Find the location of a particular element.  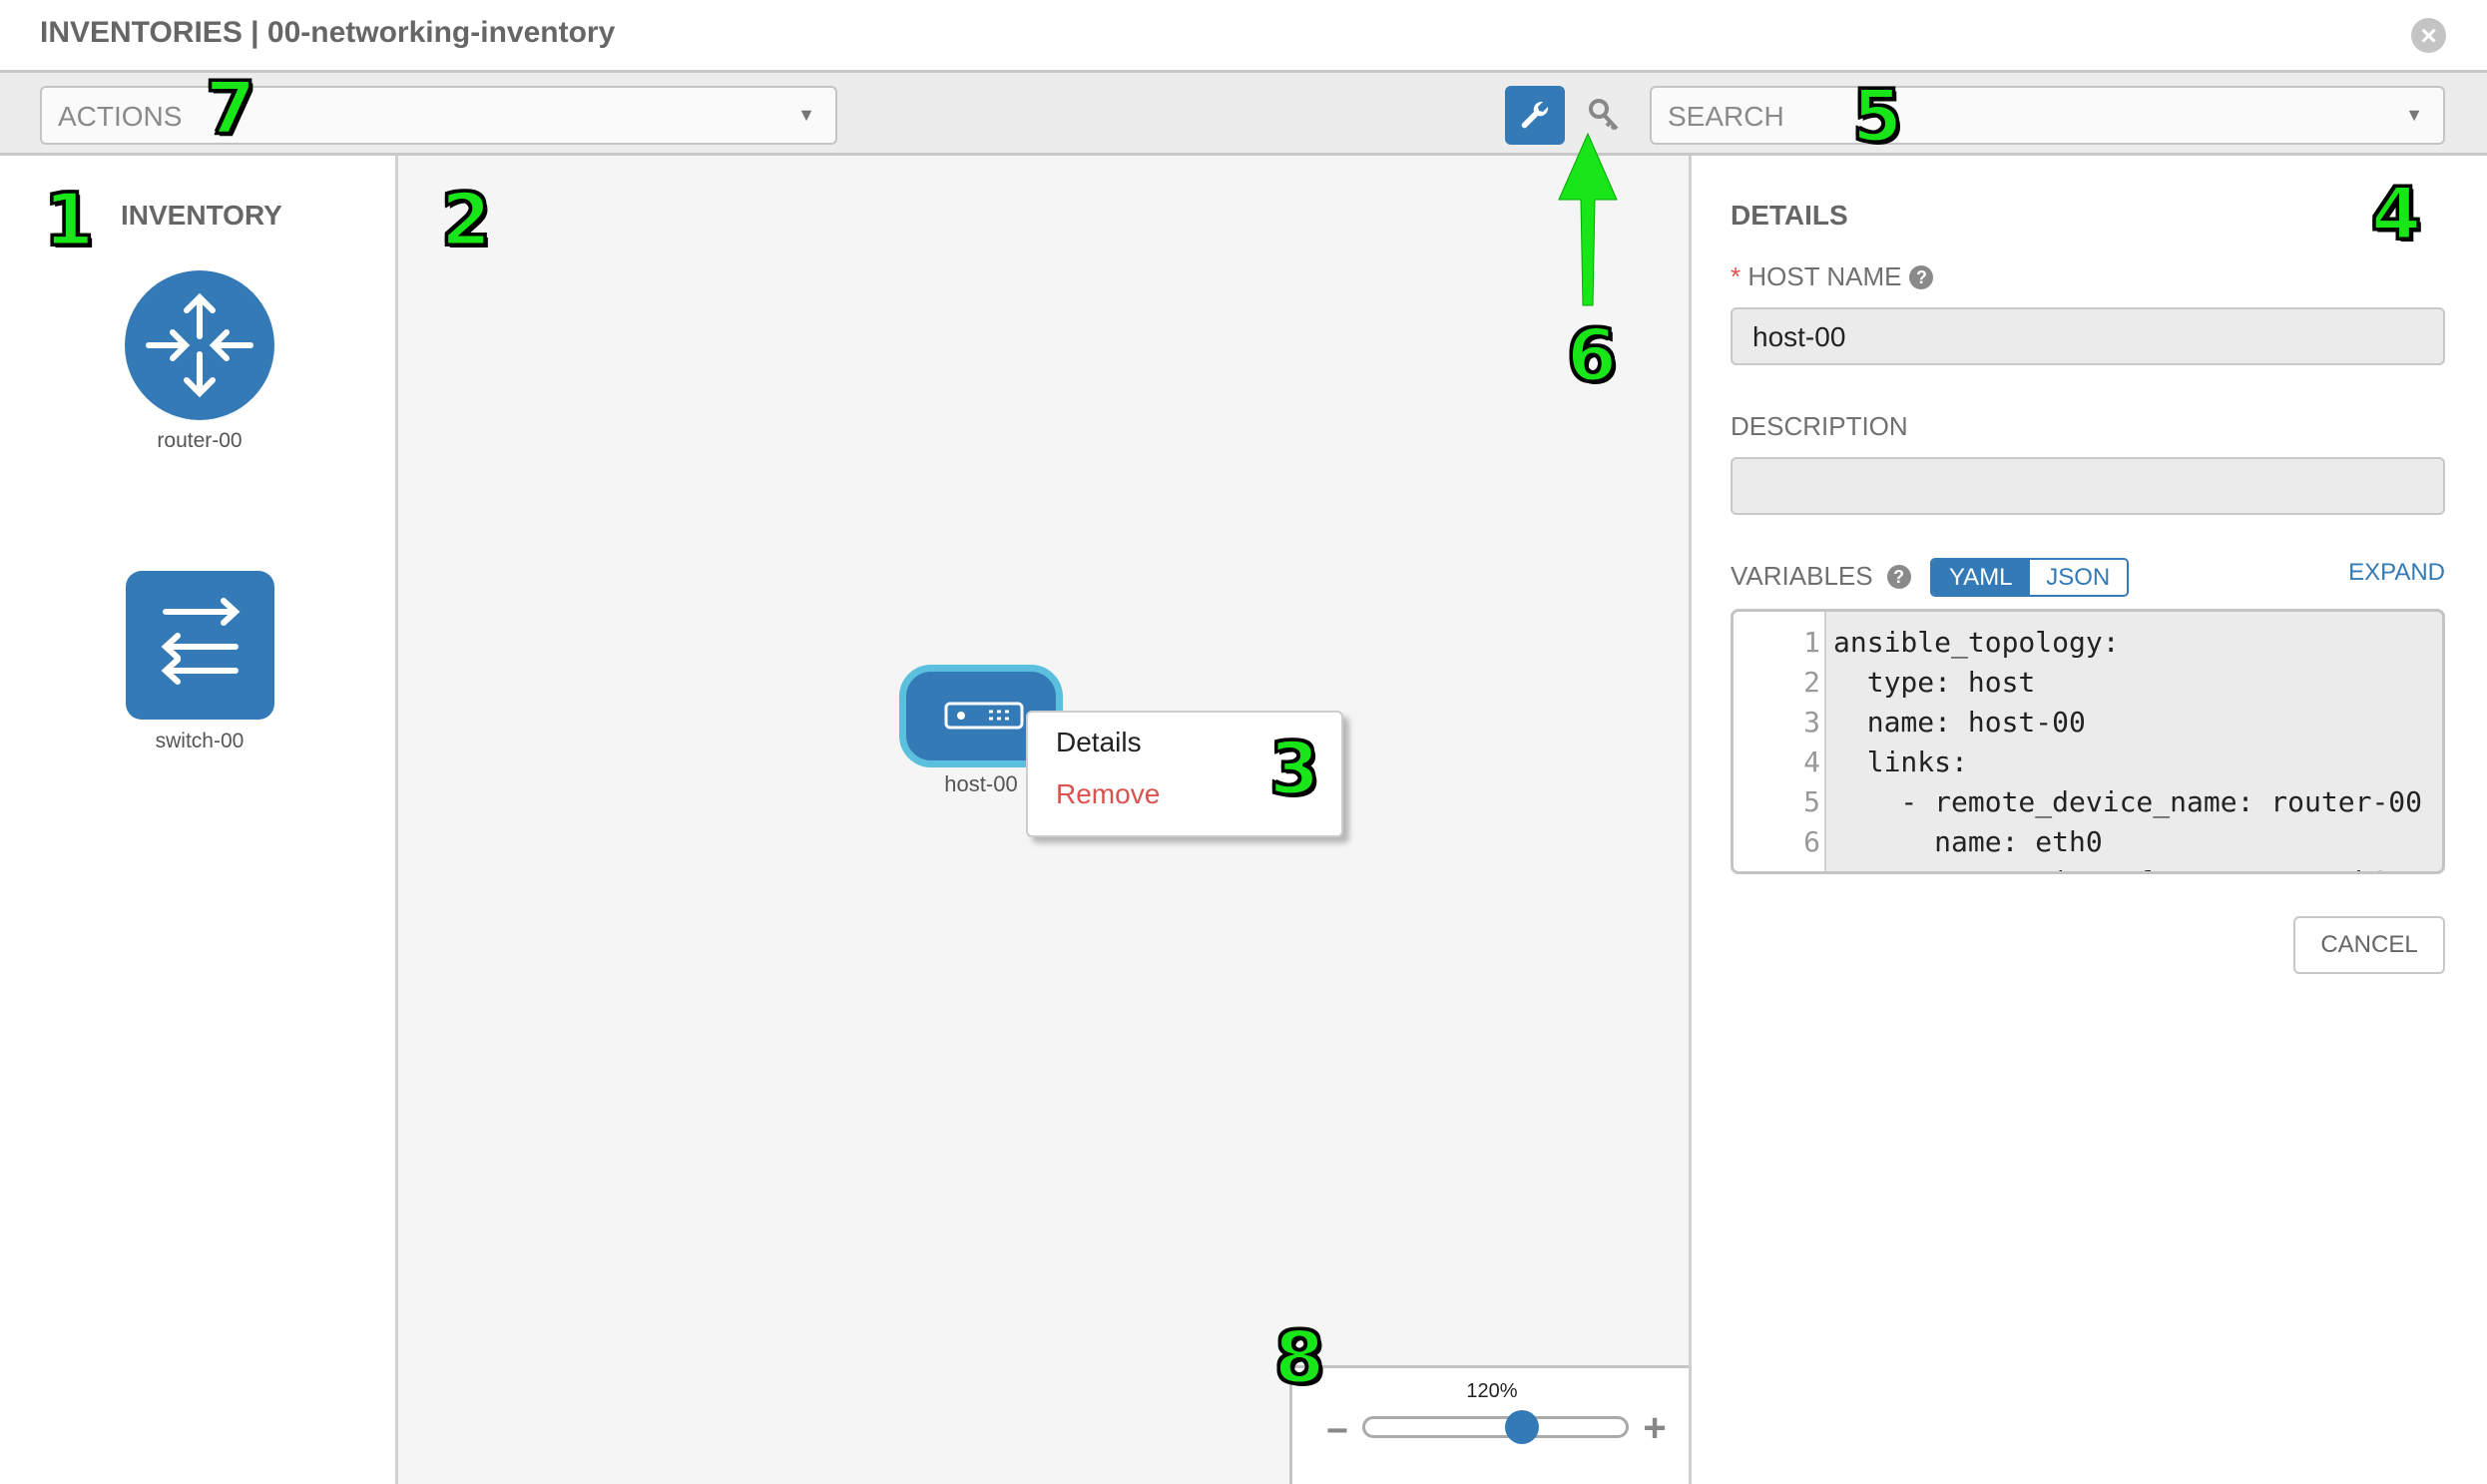

line-number: 3 is located at coordinates (1811, 722).